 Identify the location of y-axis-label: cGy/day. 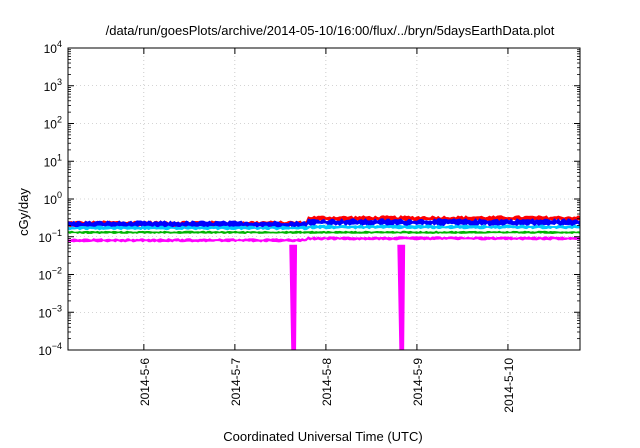
(23, 212).